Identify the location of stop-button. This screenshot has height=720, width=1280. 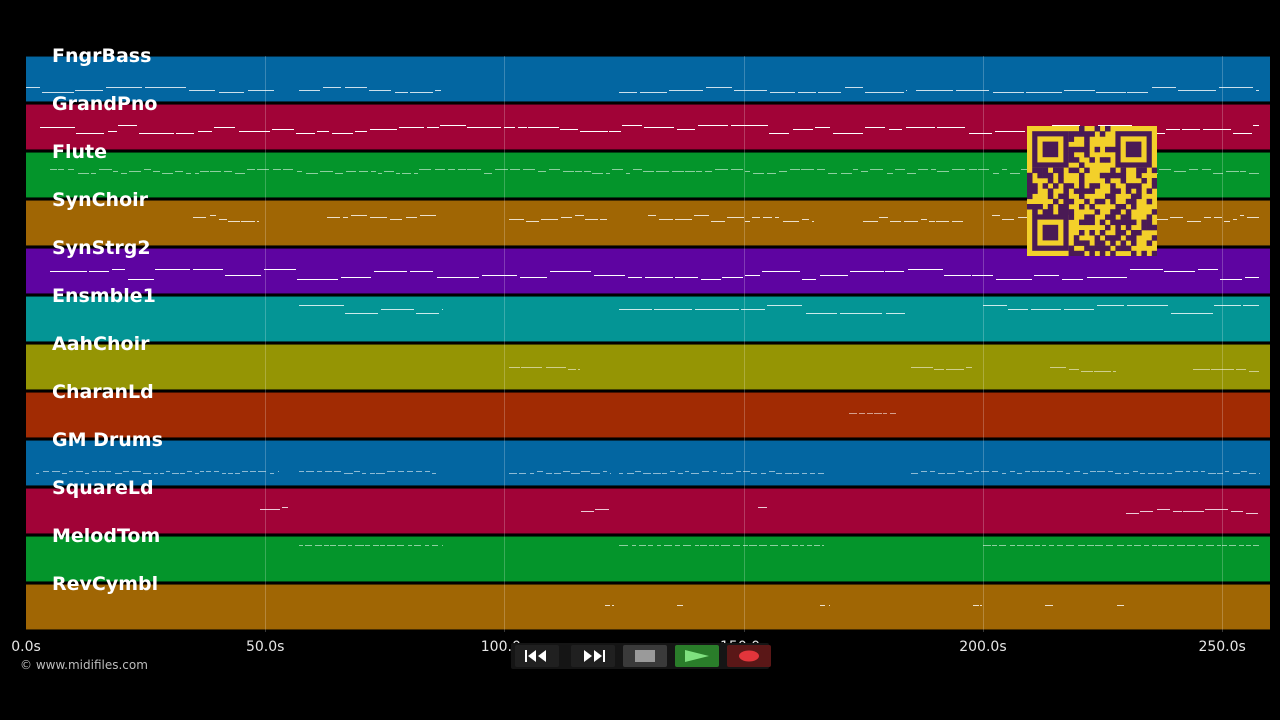
(645, 656).